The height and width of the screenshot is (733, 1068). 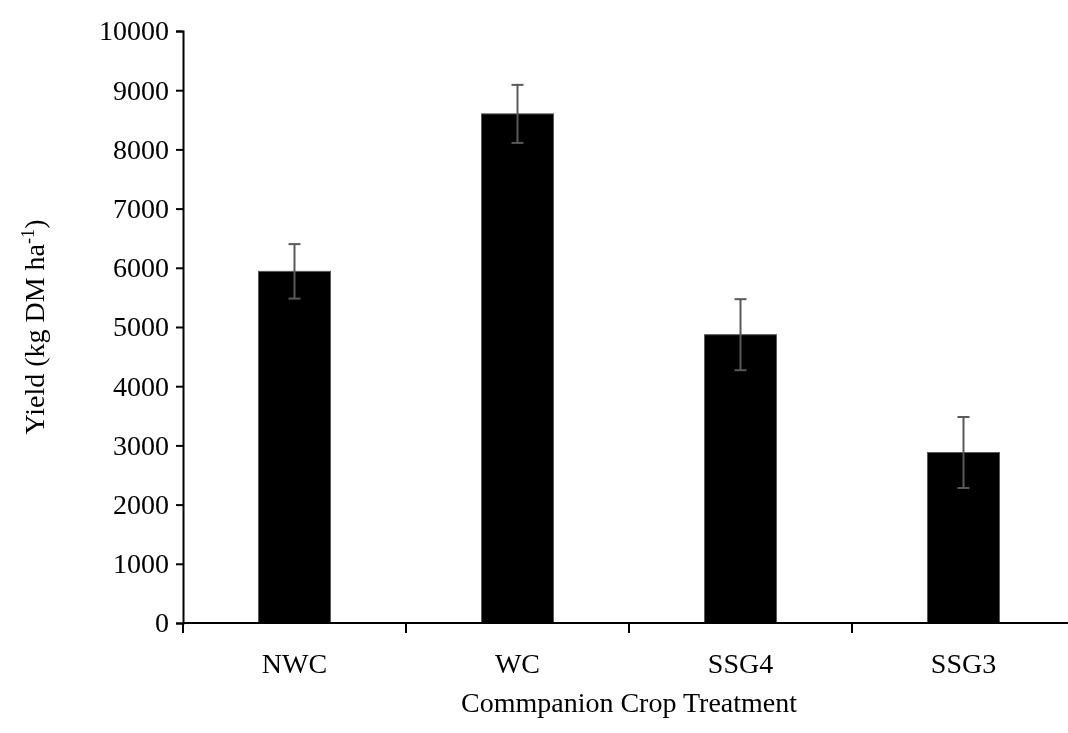 What do you see at coordinates (162, 623) in the screenshot?
I see `y-tick-label: 0` at bounding box center [162, 623].